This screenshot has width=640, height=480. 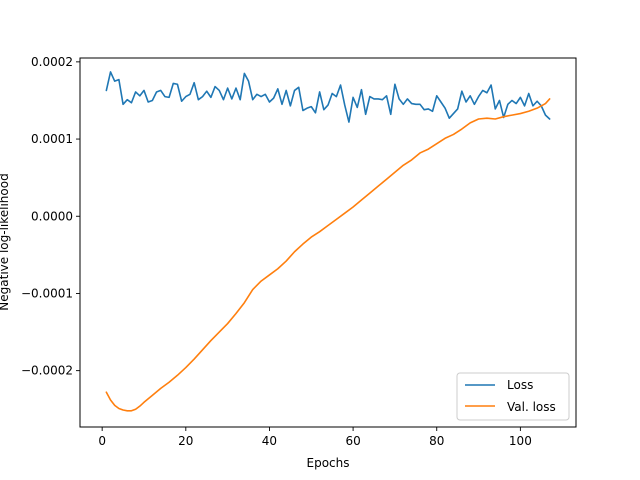 What do you see at coordinates (47, 293) in the screenshot?
I see `y-tick-label: −0.0001` at bounding box center [47, 293].